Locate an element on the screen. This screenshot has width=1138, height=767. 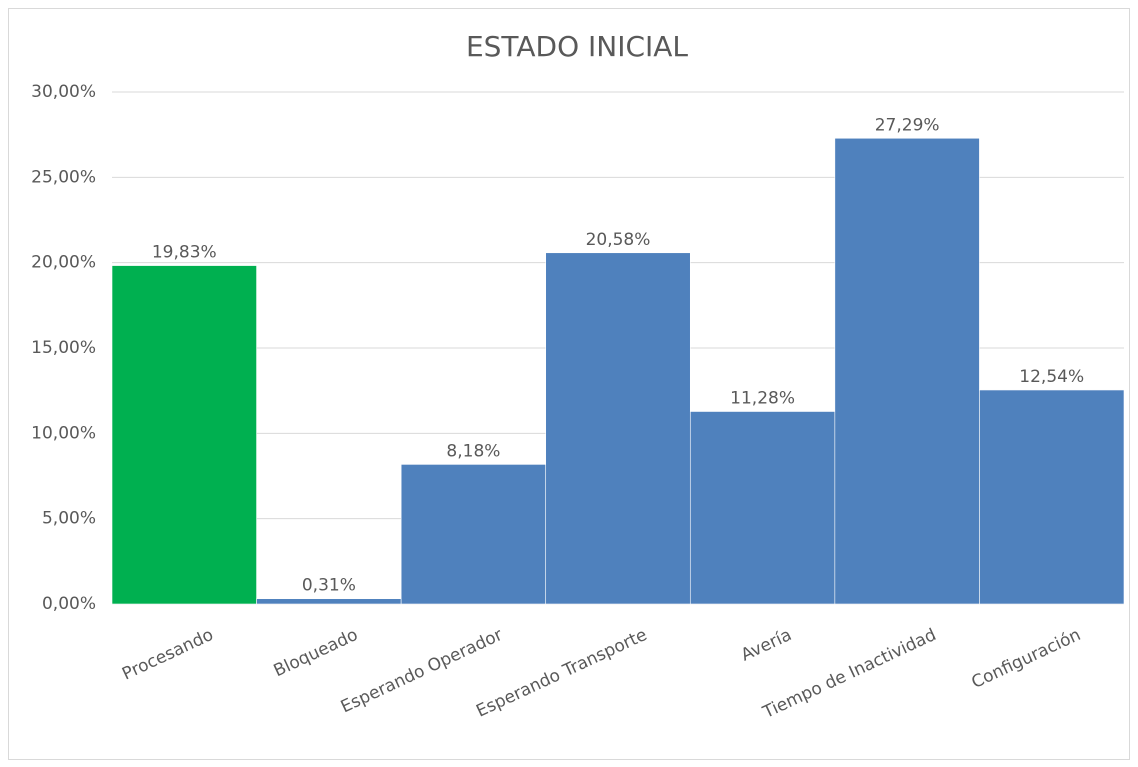
y-tick-label: 25,00% is located at coordinates (63, 177).